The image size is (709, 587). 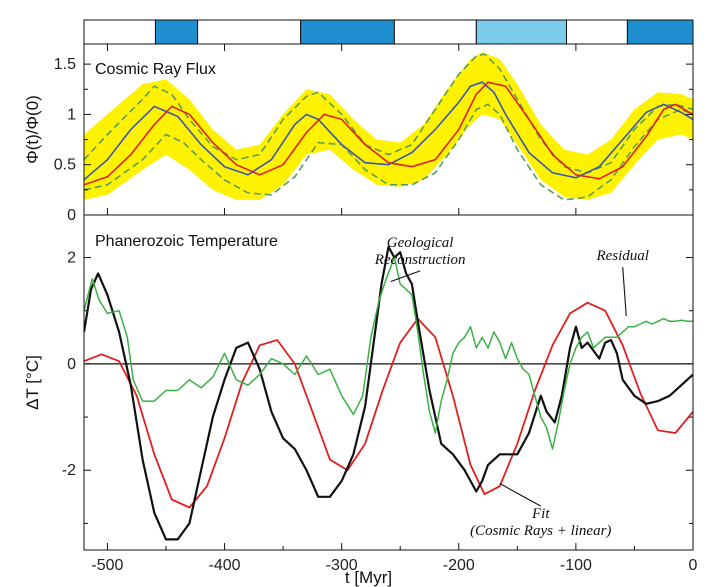 What do you see at coordinates (155, 69) in the screenshot?
I see `panel-title: Cosmic Ray Flux` at bounding box center [155, 69].